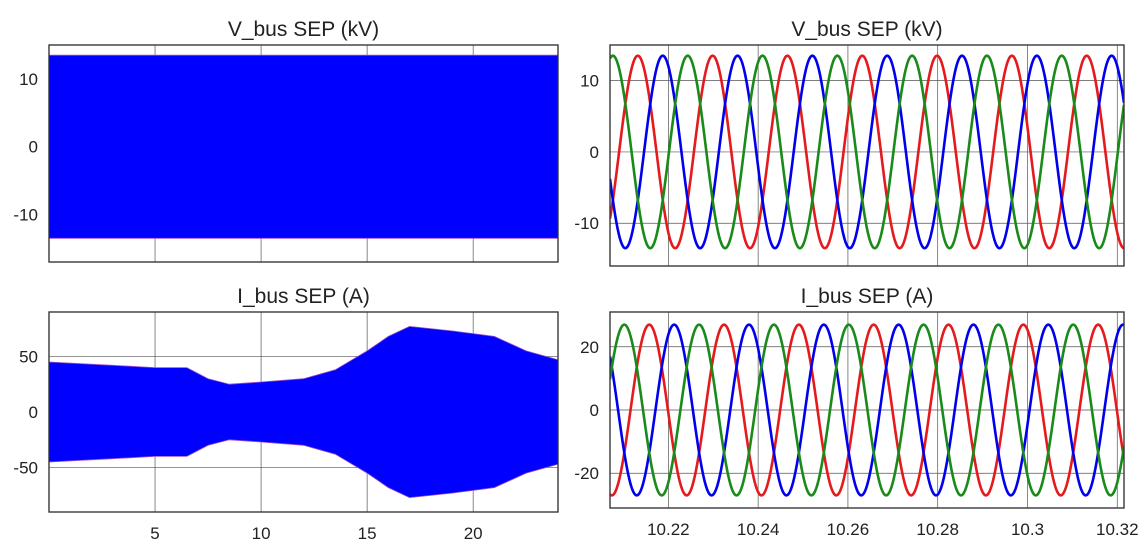  I want to click on x-tick-label: 15, so click(367, 533).